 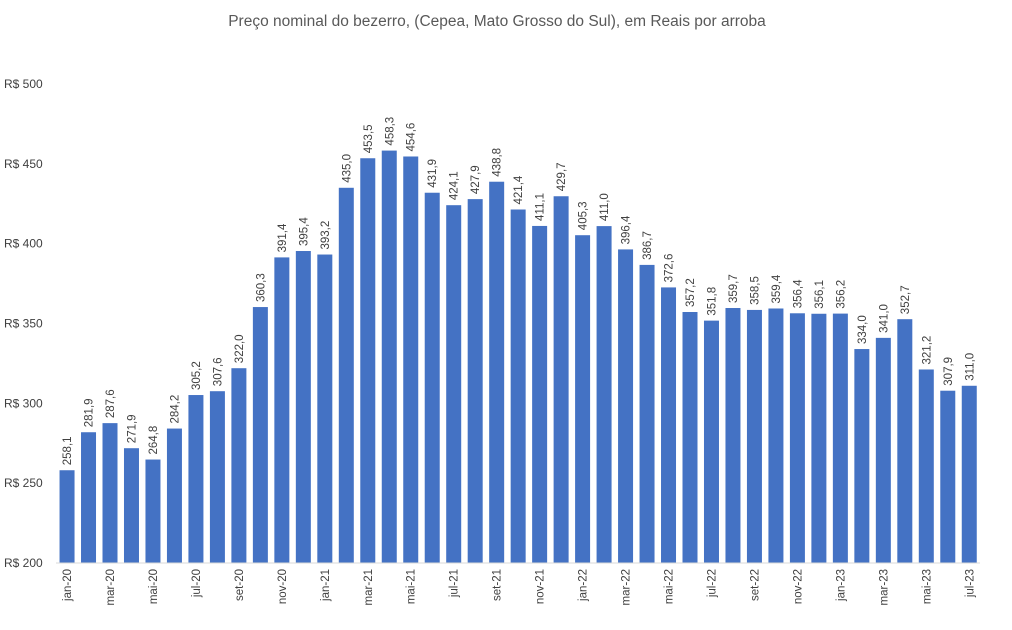 I want to click on x-tick-label: mai-21, so click(x=412, y=586).